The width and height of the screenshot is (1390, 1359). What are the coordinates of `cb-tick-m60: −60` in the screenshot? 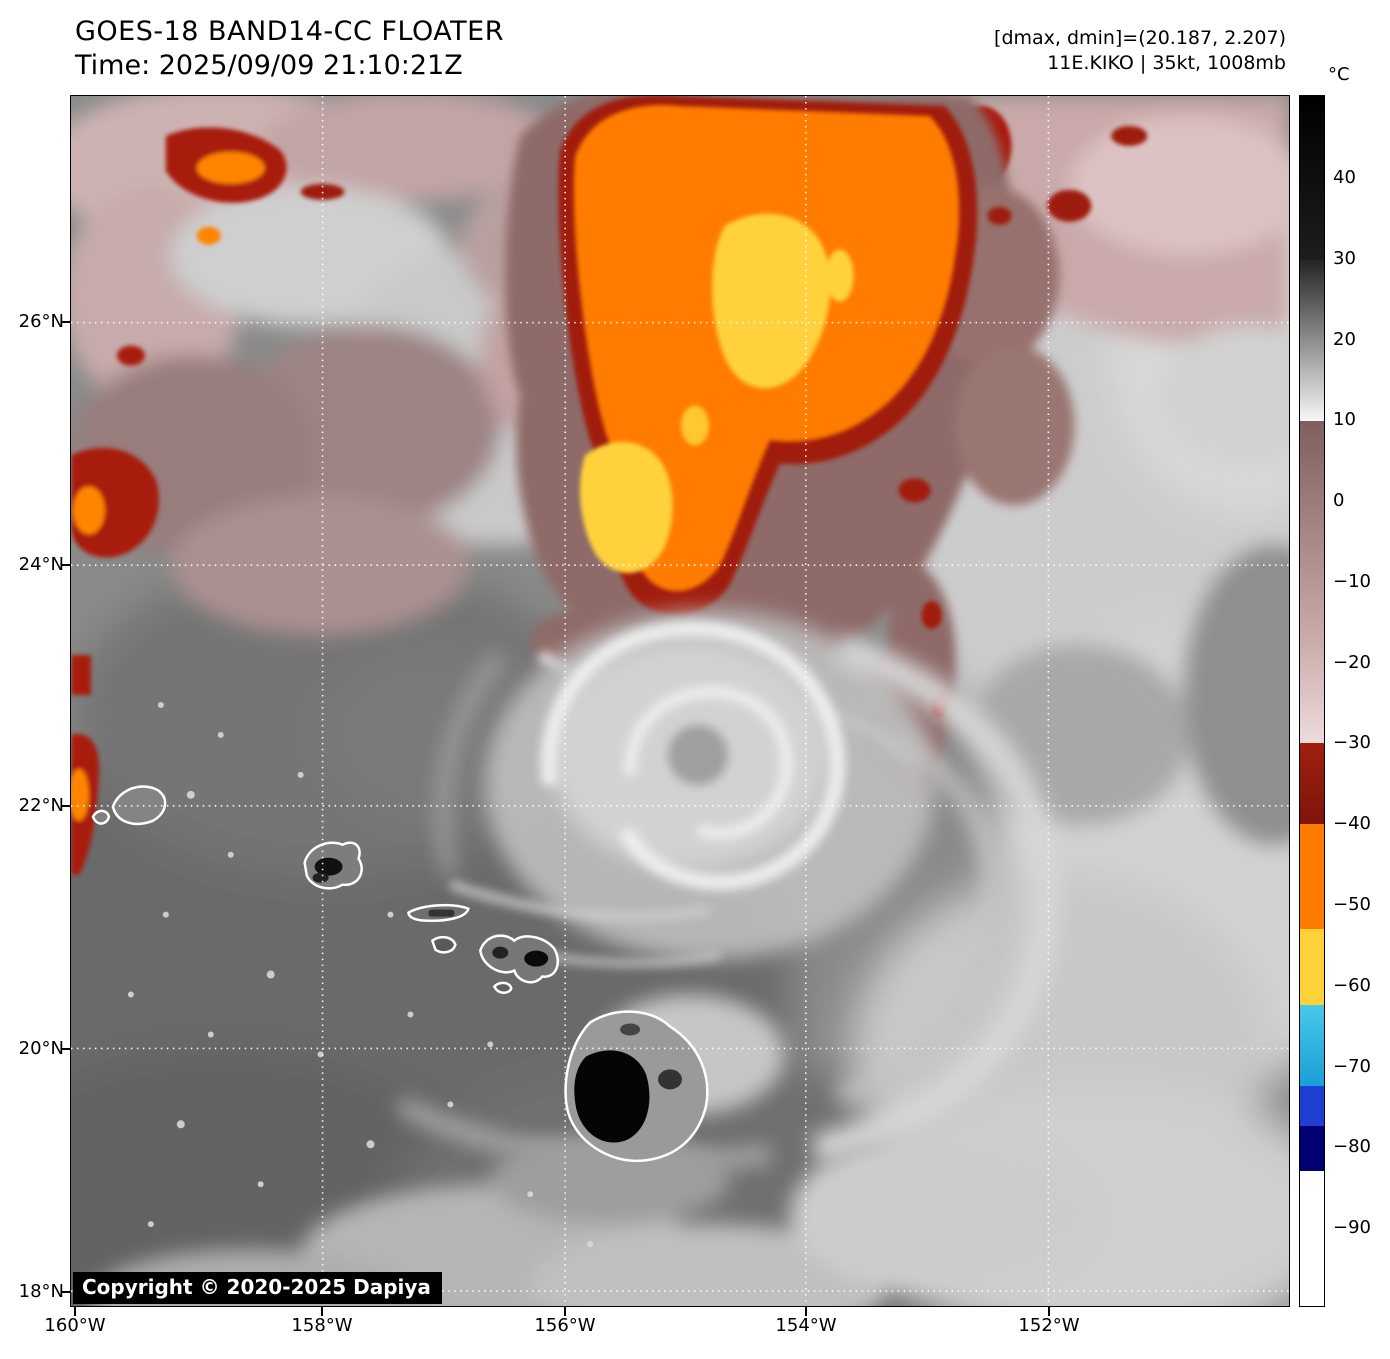 It's located at (1352, 985).